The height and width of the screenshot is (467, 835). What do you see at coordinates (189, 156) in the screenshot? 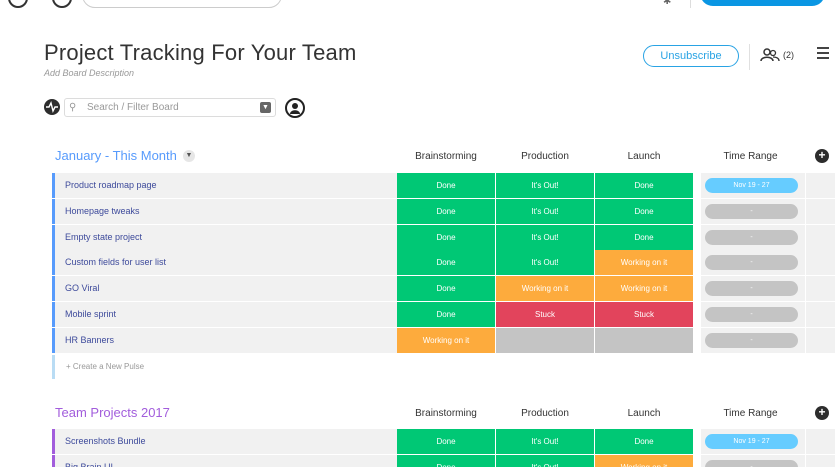
I see `group-menu-chevron-icon: ▼` at bounding box center [189, 156].